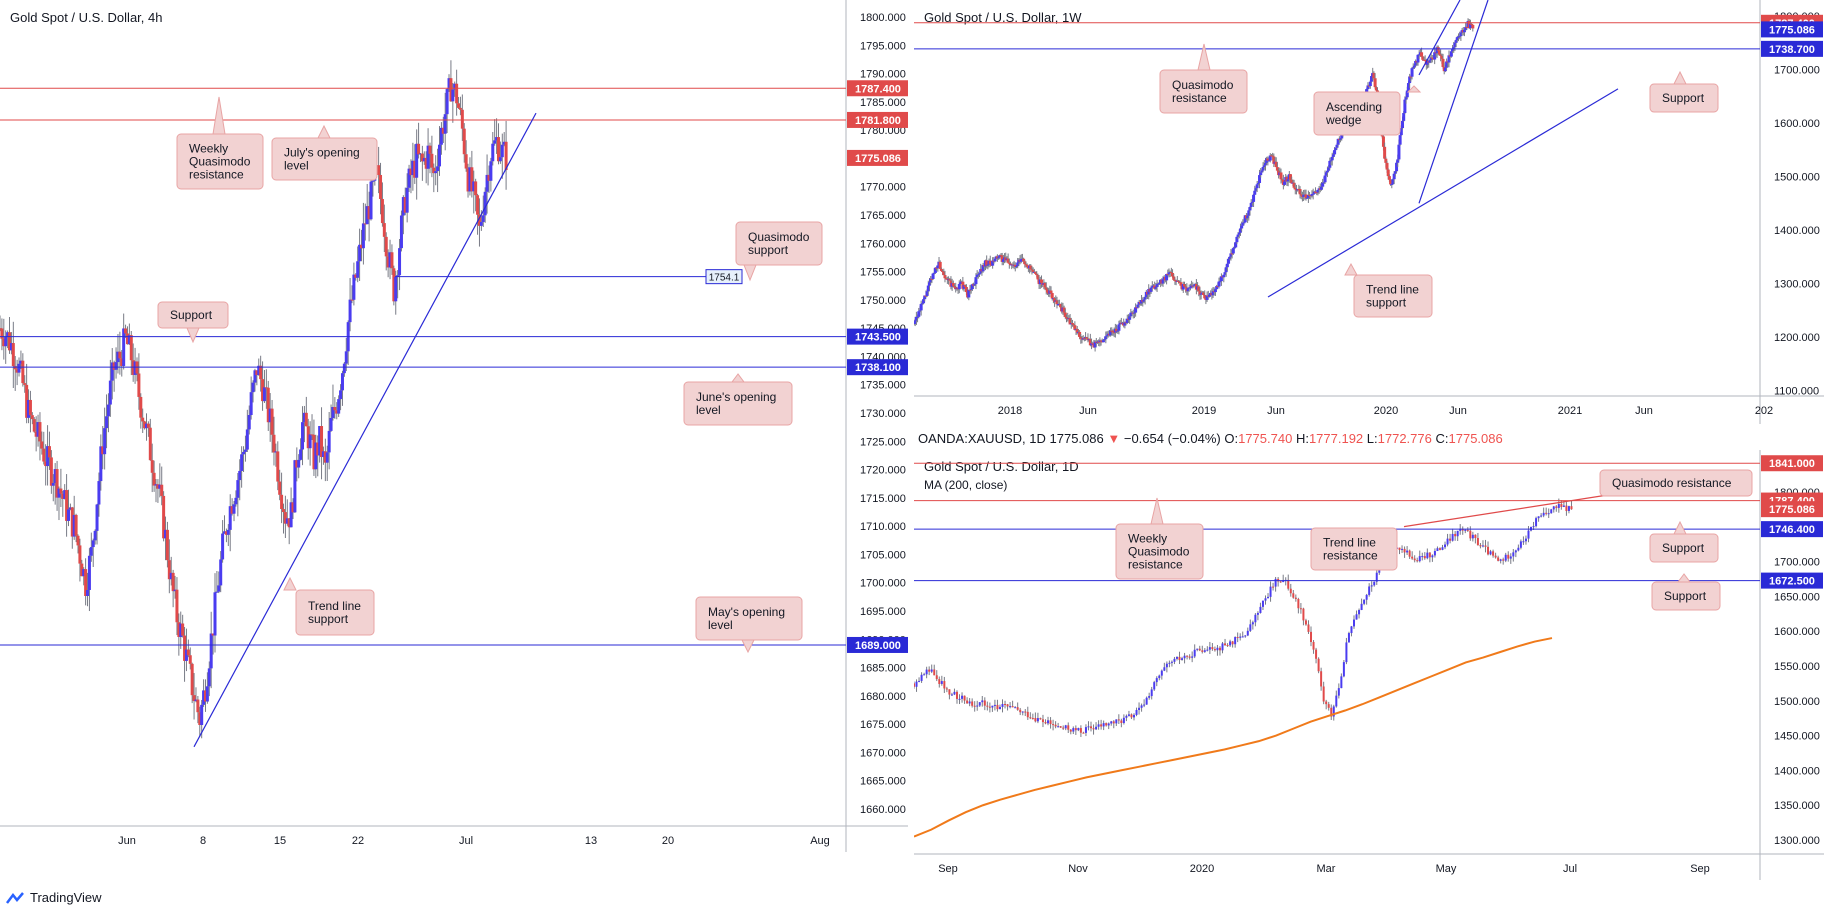 The height and width of the screenshot is (910, 1824). I want to click on close-label: C:, so click(1442, 438).